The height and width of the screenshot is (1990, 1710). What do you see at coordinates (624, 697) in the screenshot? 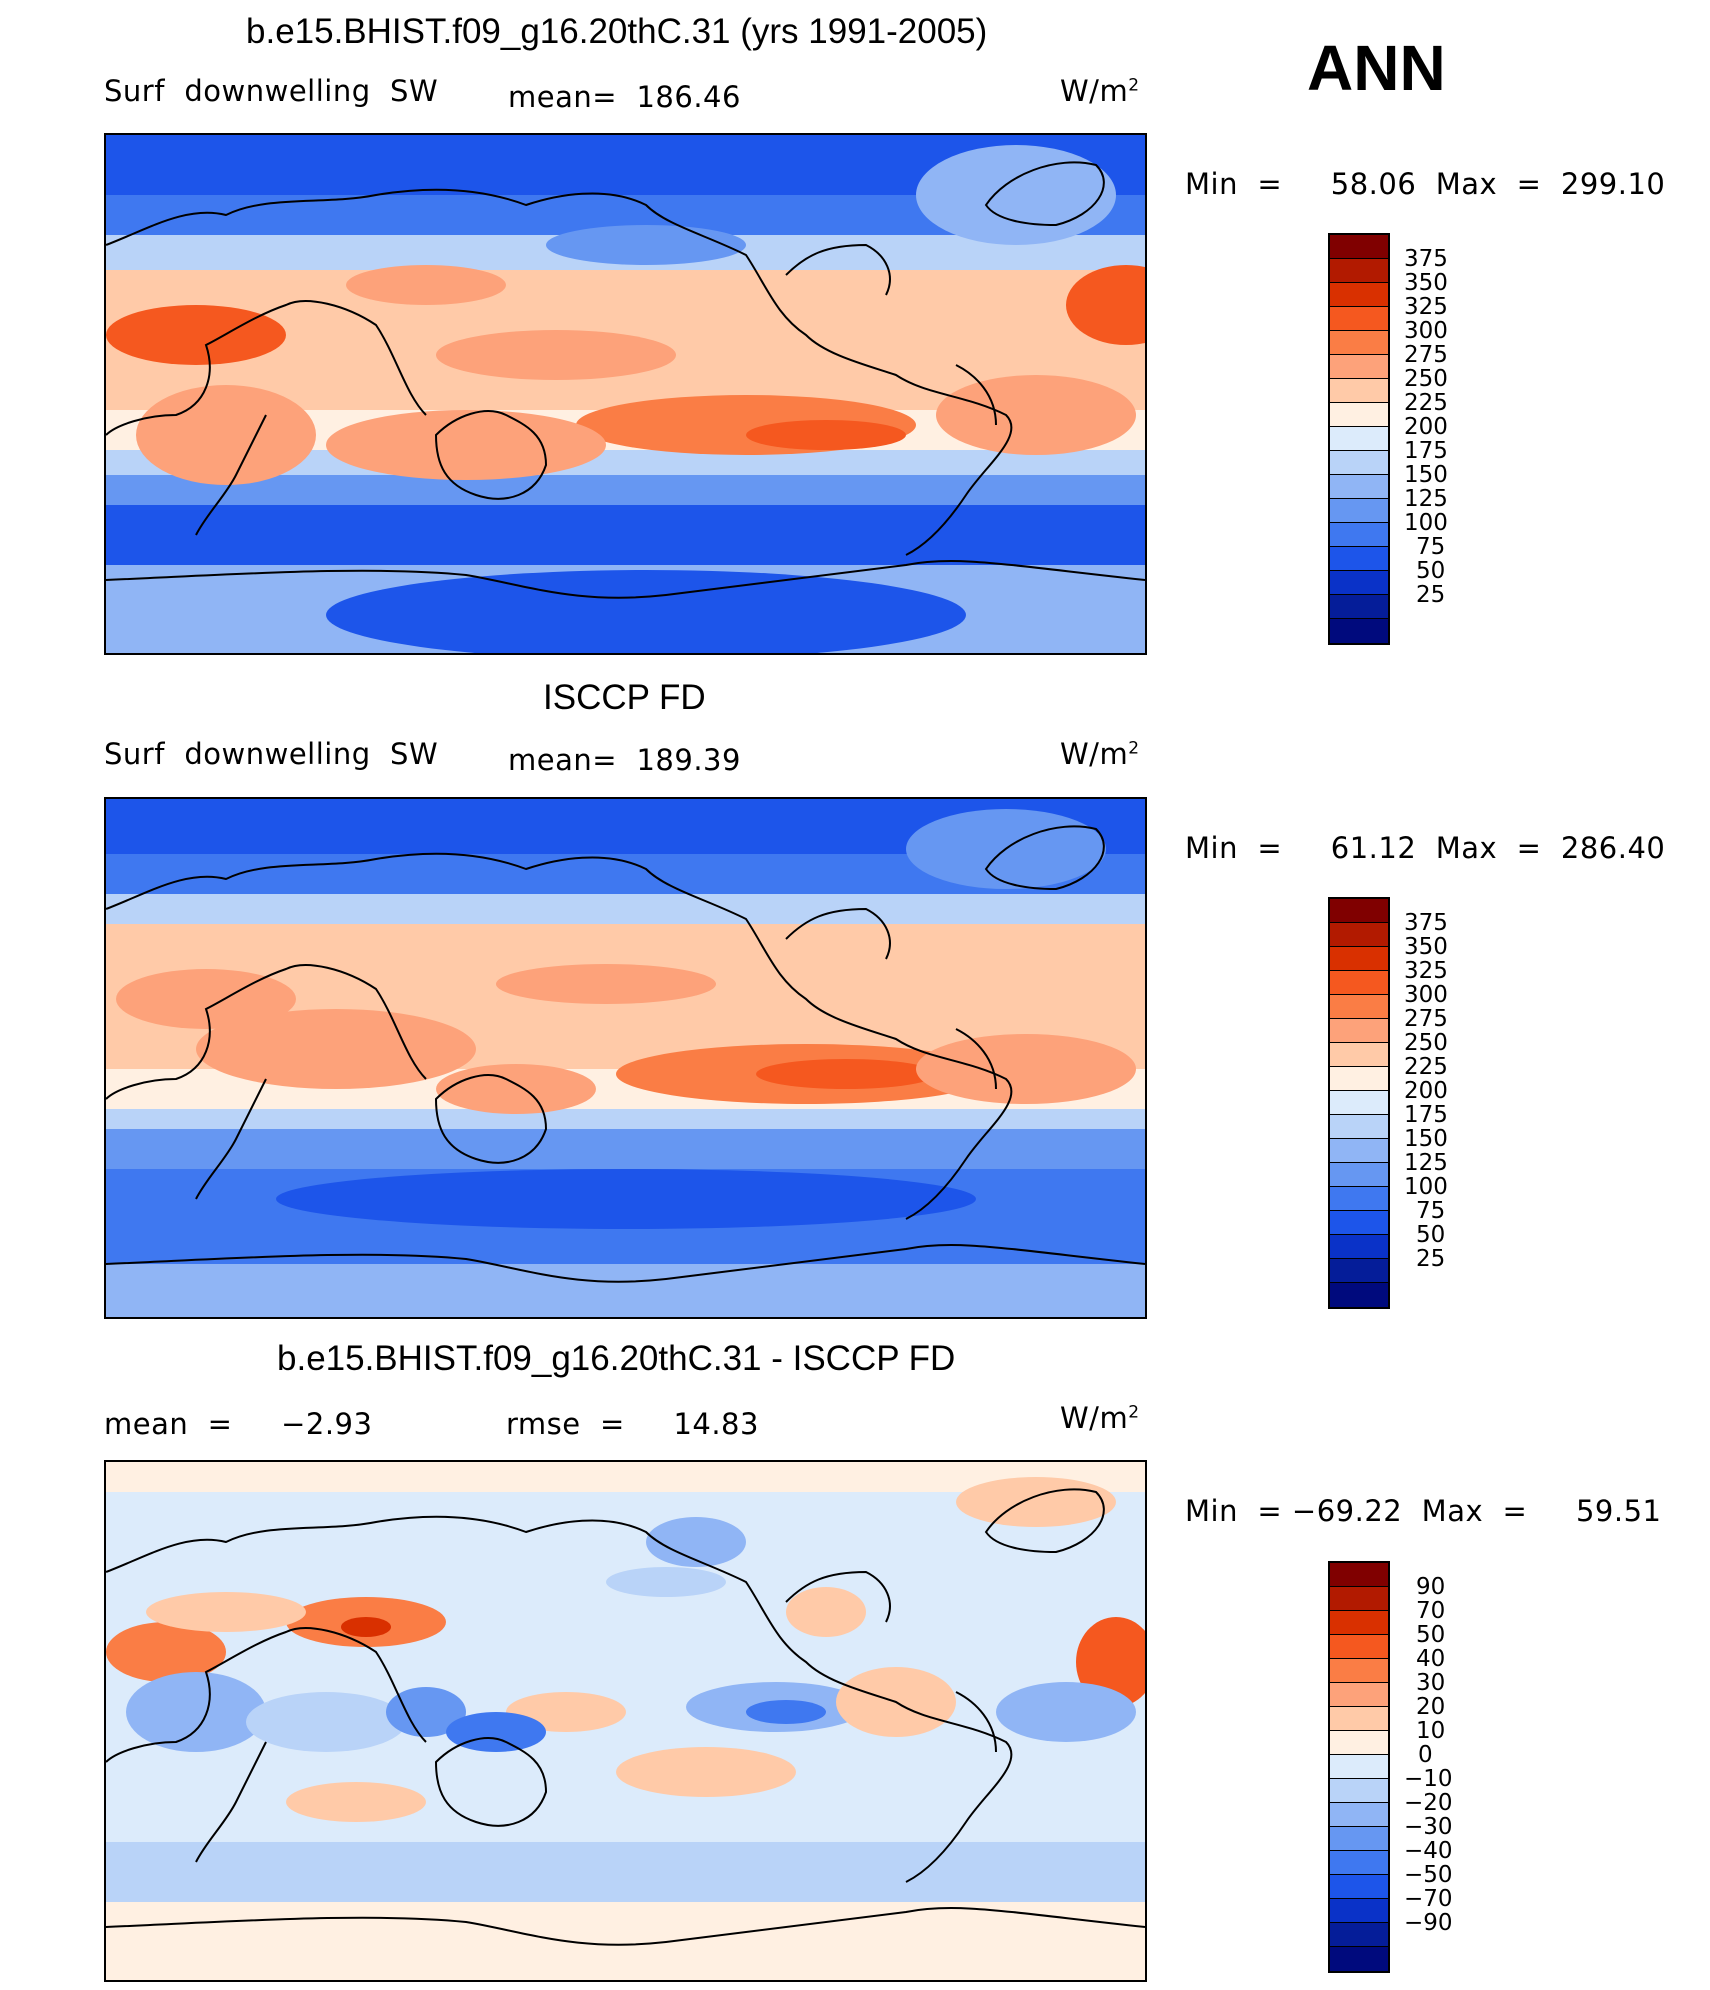
I see `panel-2-title: ISCCP FD` at bounding box center [624, 697].